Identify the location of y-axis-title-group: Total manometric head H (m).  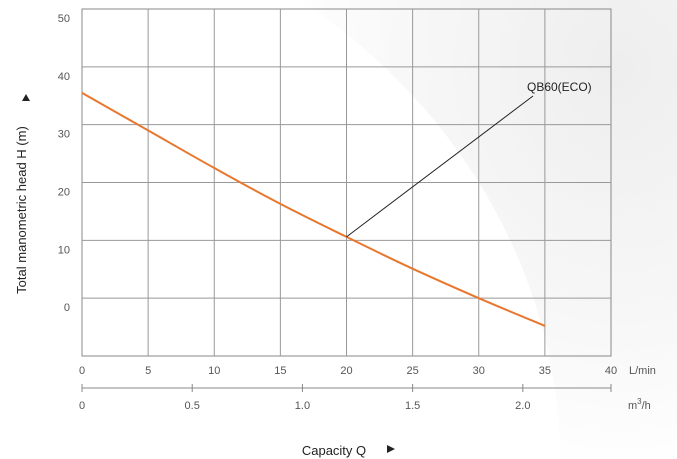
(21, 210).